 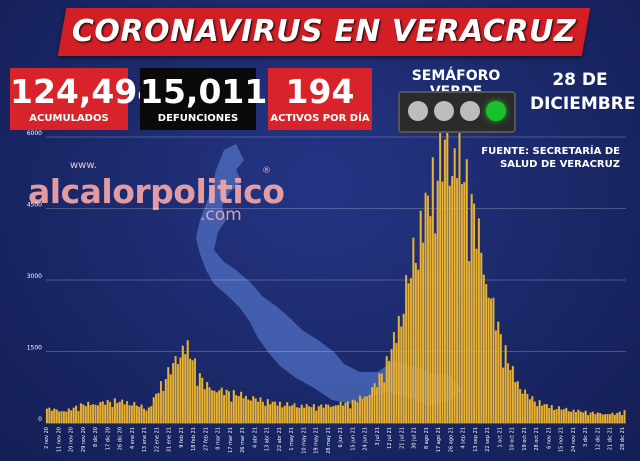 I want to click on x-tick-label: 10 may 21, so click(x=304, y=440).